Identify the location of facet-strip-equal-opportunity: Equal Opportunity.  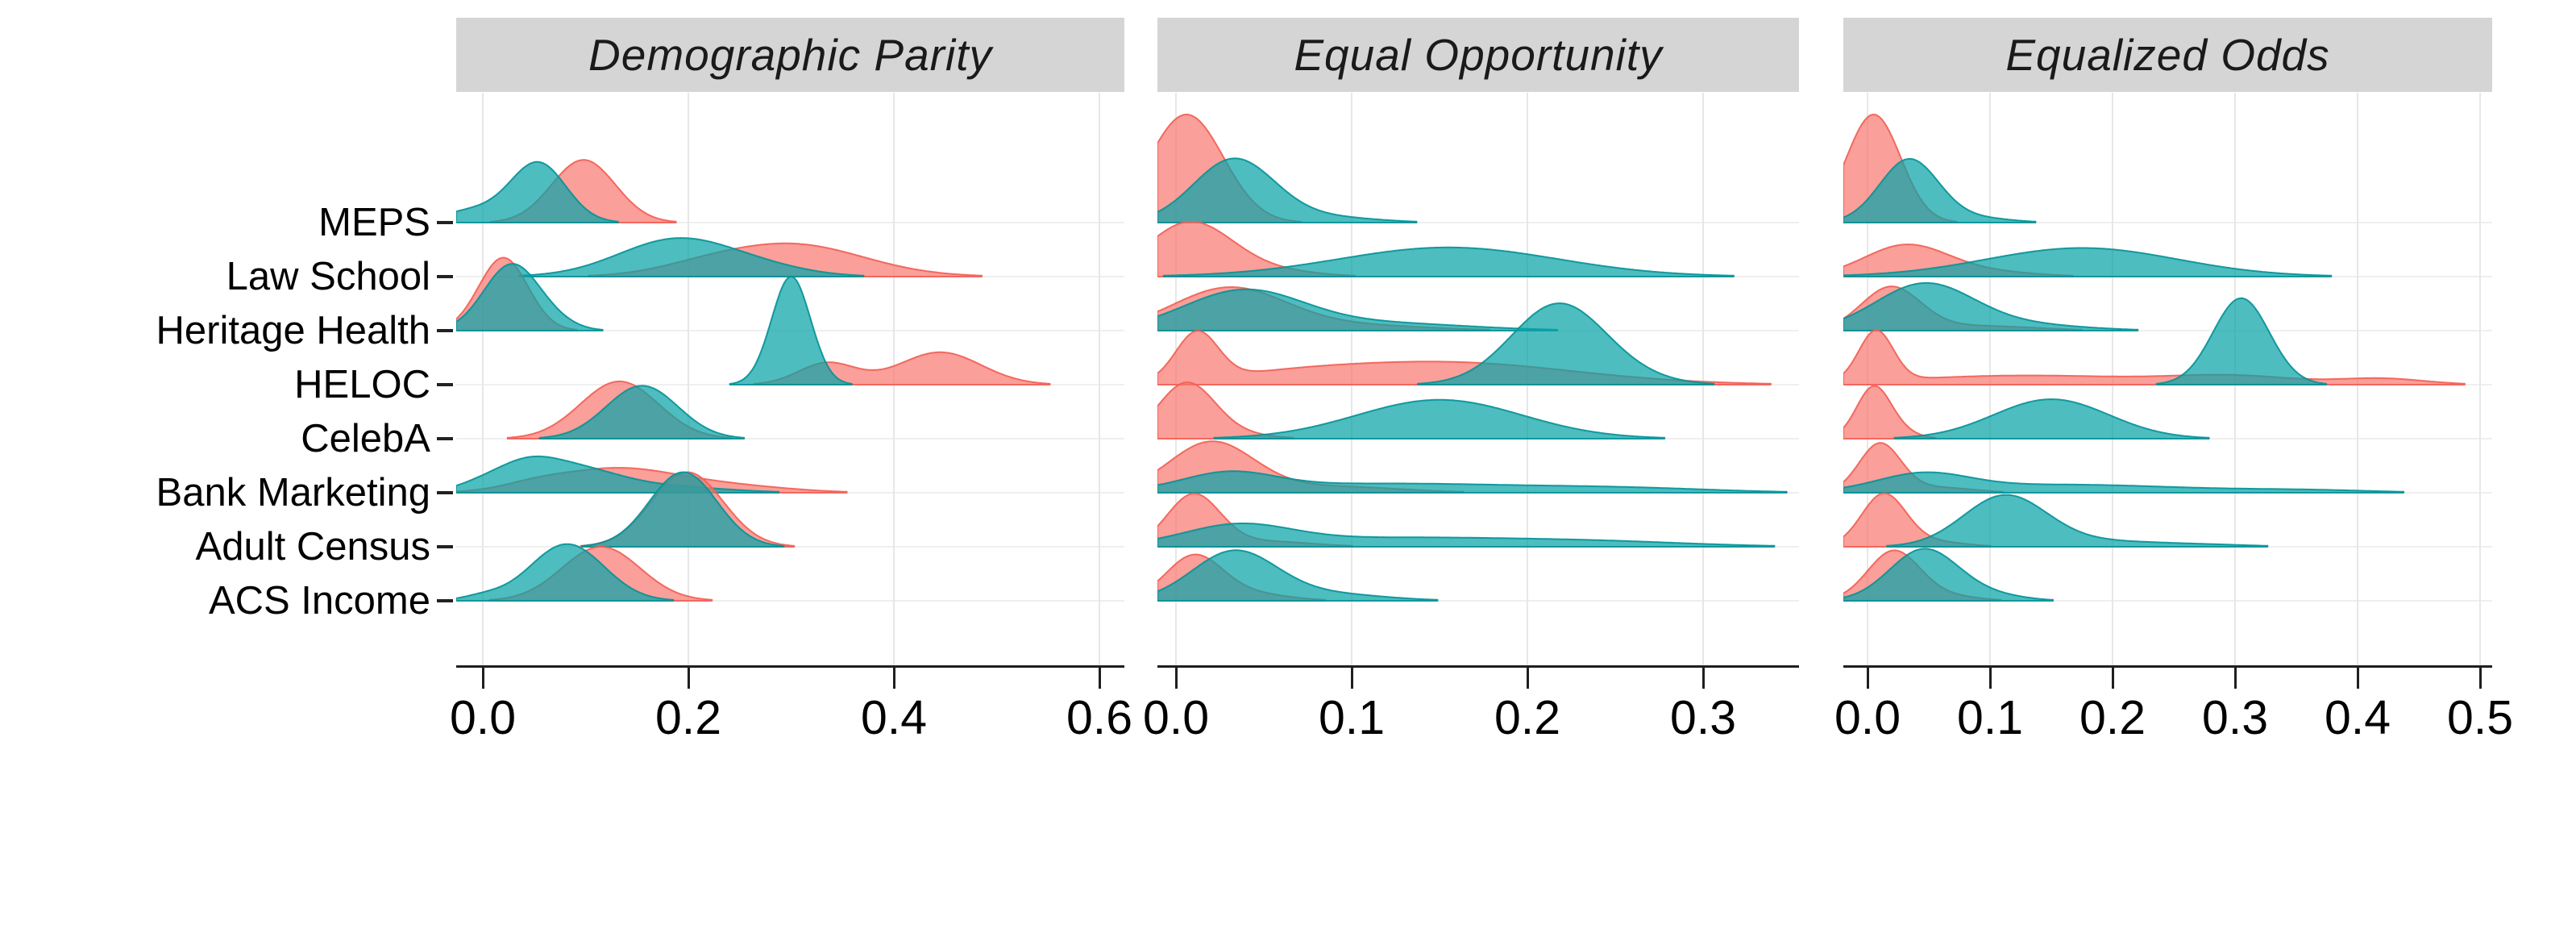
(1478, 55).